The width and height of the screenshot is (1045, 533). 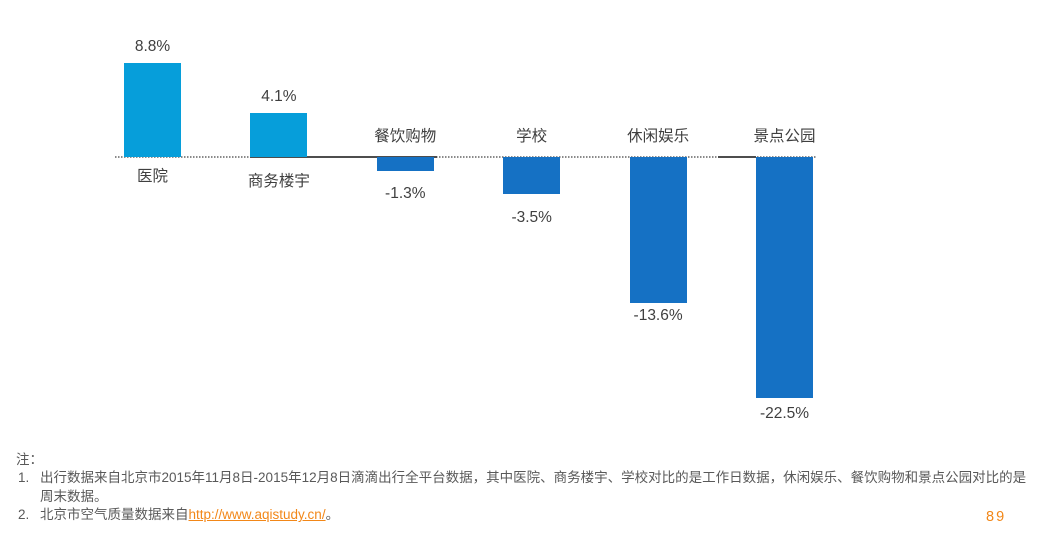 What do you see at coordinates (465, 157) in the screenshot?
I see `zero-baseline` at bounding box center [465, 157].